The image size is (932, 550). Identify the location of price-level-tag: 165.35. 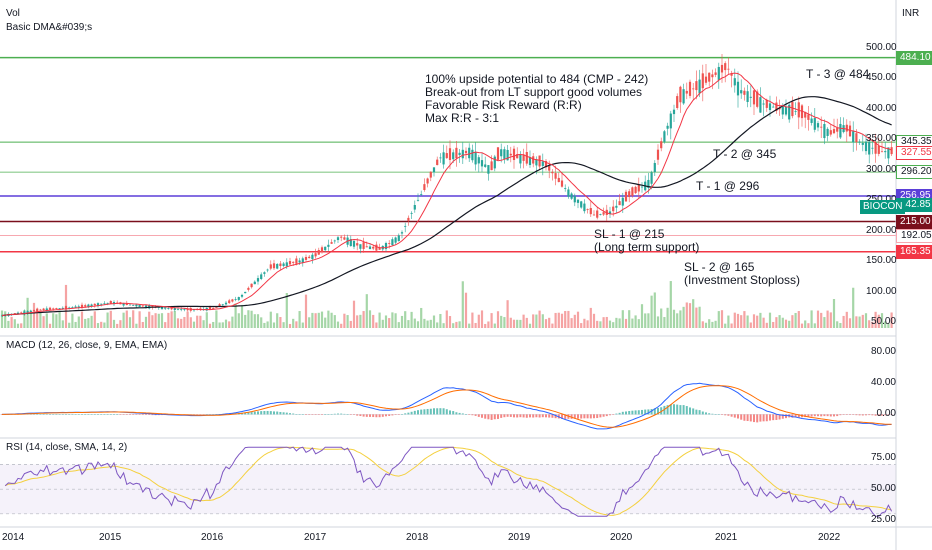
(914, 251).